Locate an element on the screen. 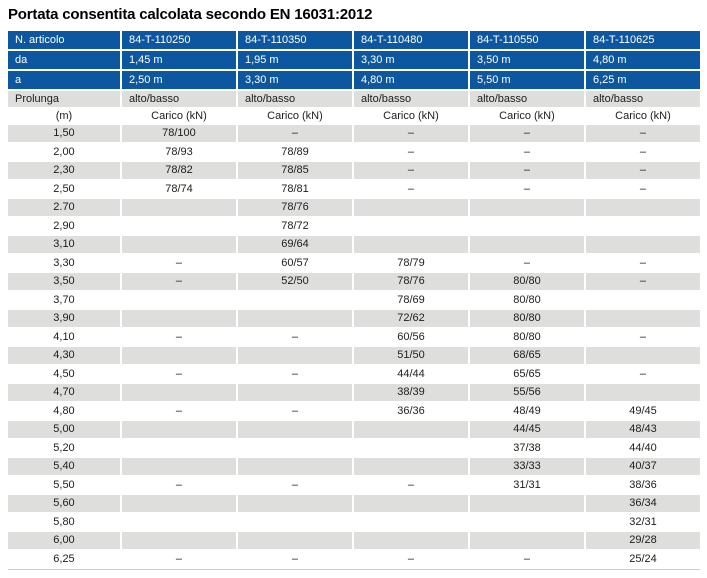  carico-cell: 44/45 is located at coordinates (526, 429).